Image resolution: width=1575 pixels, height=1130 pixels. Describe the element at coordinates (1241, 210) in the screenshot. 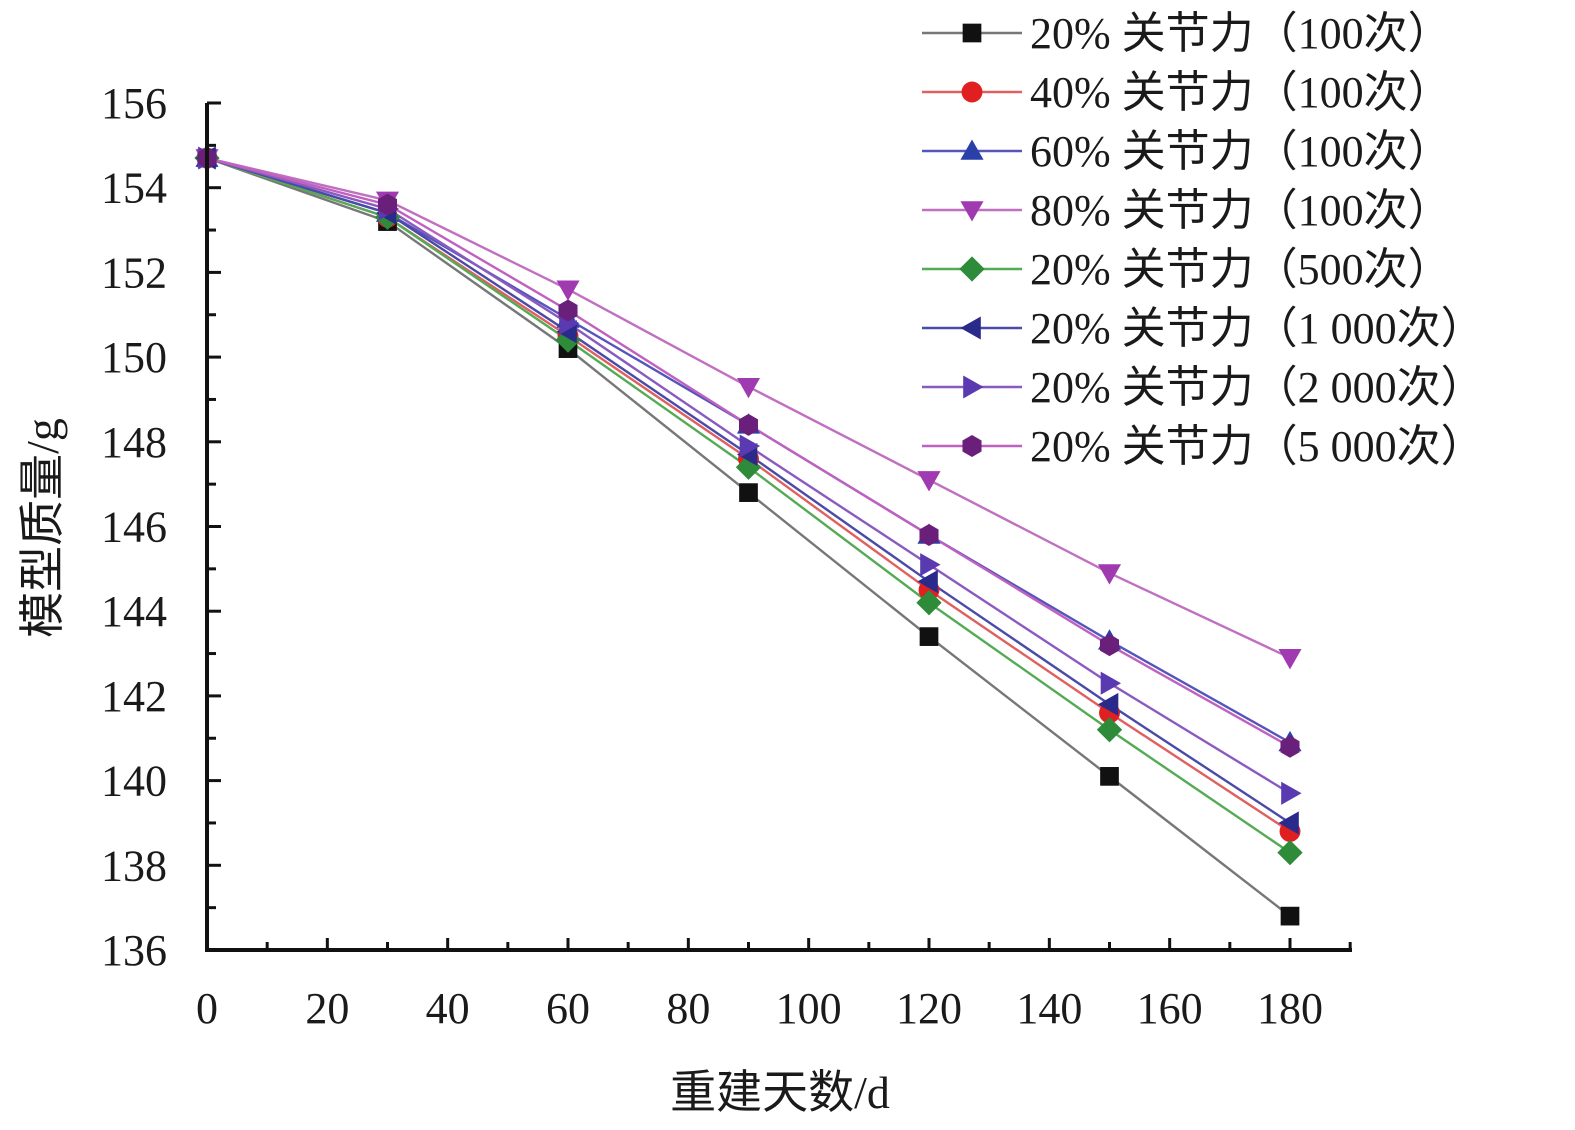

I see `legend-label: 80% 关节力（100次）` at that location.